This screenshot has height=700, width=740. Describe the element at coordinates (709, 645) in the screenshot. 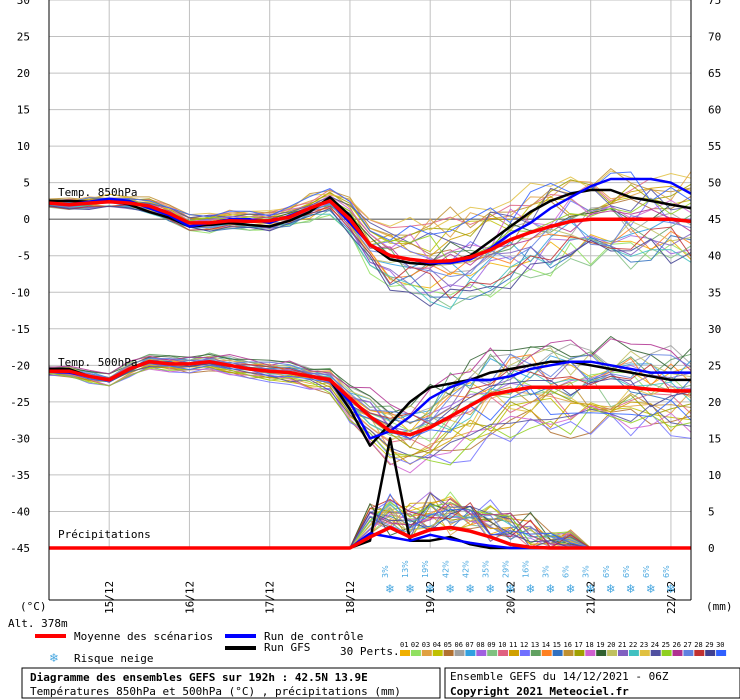

I see `pert-number: 29` at that location.